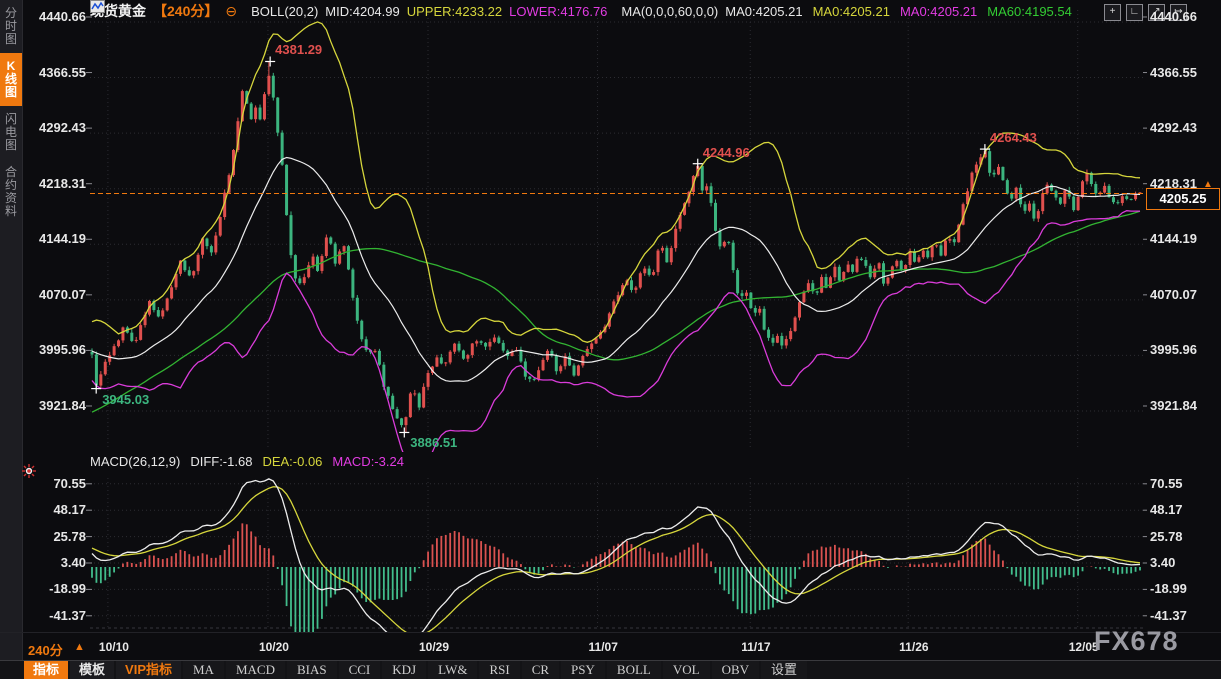  I want to click on chart-toolbar-icons: + ∟ ↗ ↦, so click(1145, 12).